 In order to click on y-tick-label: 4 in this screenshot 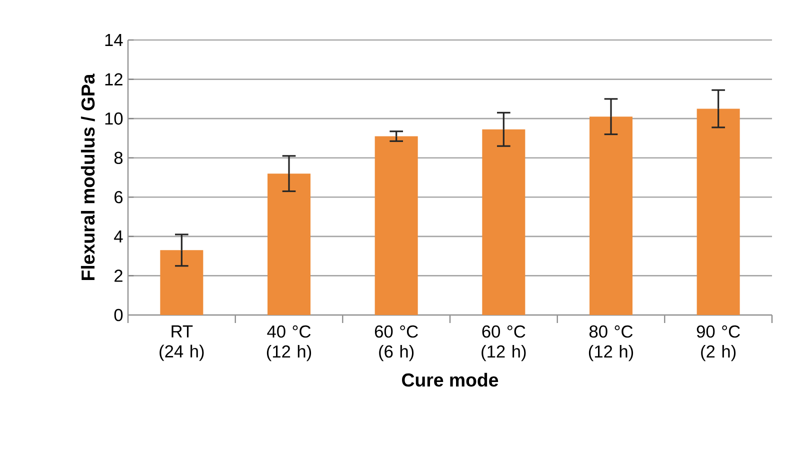, I will do `click(118, 236)`.